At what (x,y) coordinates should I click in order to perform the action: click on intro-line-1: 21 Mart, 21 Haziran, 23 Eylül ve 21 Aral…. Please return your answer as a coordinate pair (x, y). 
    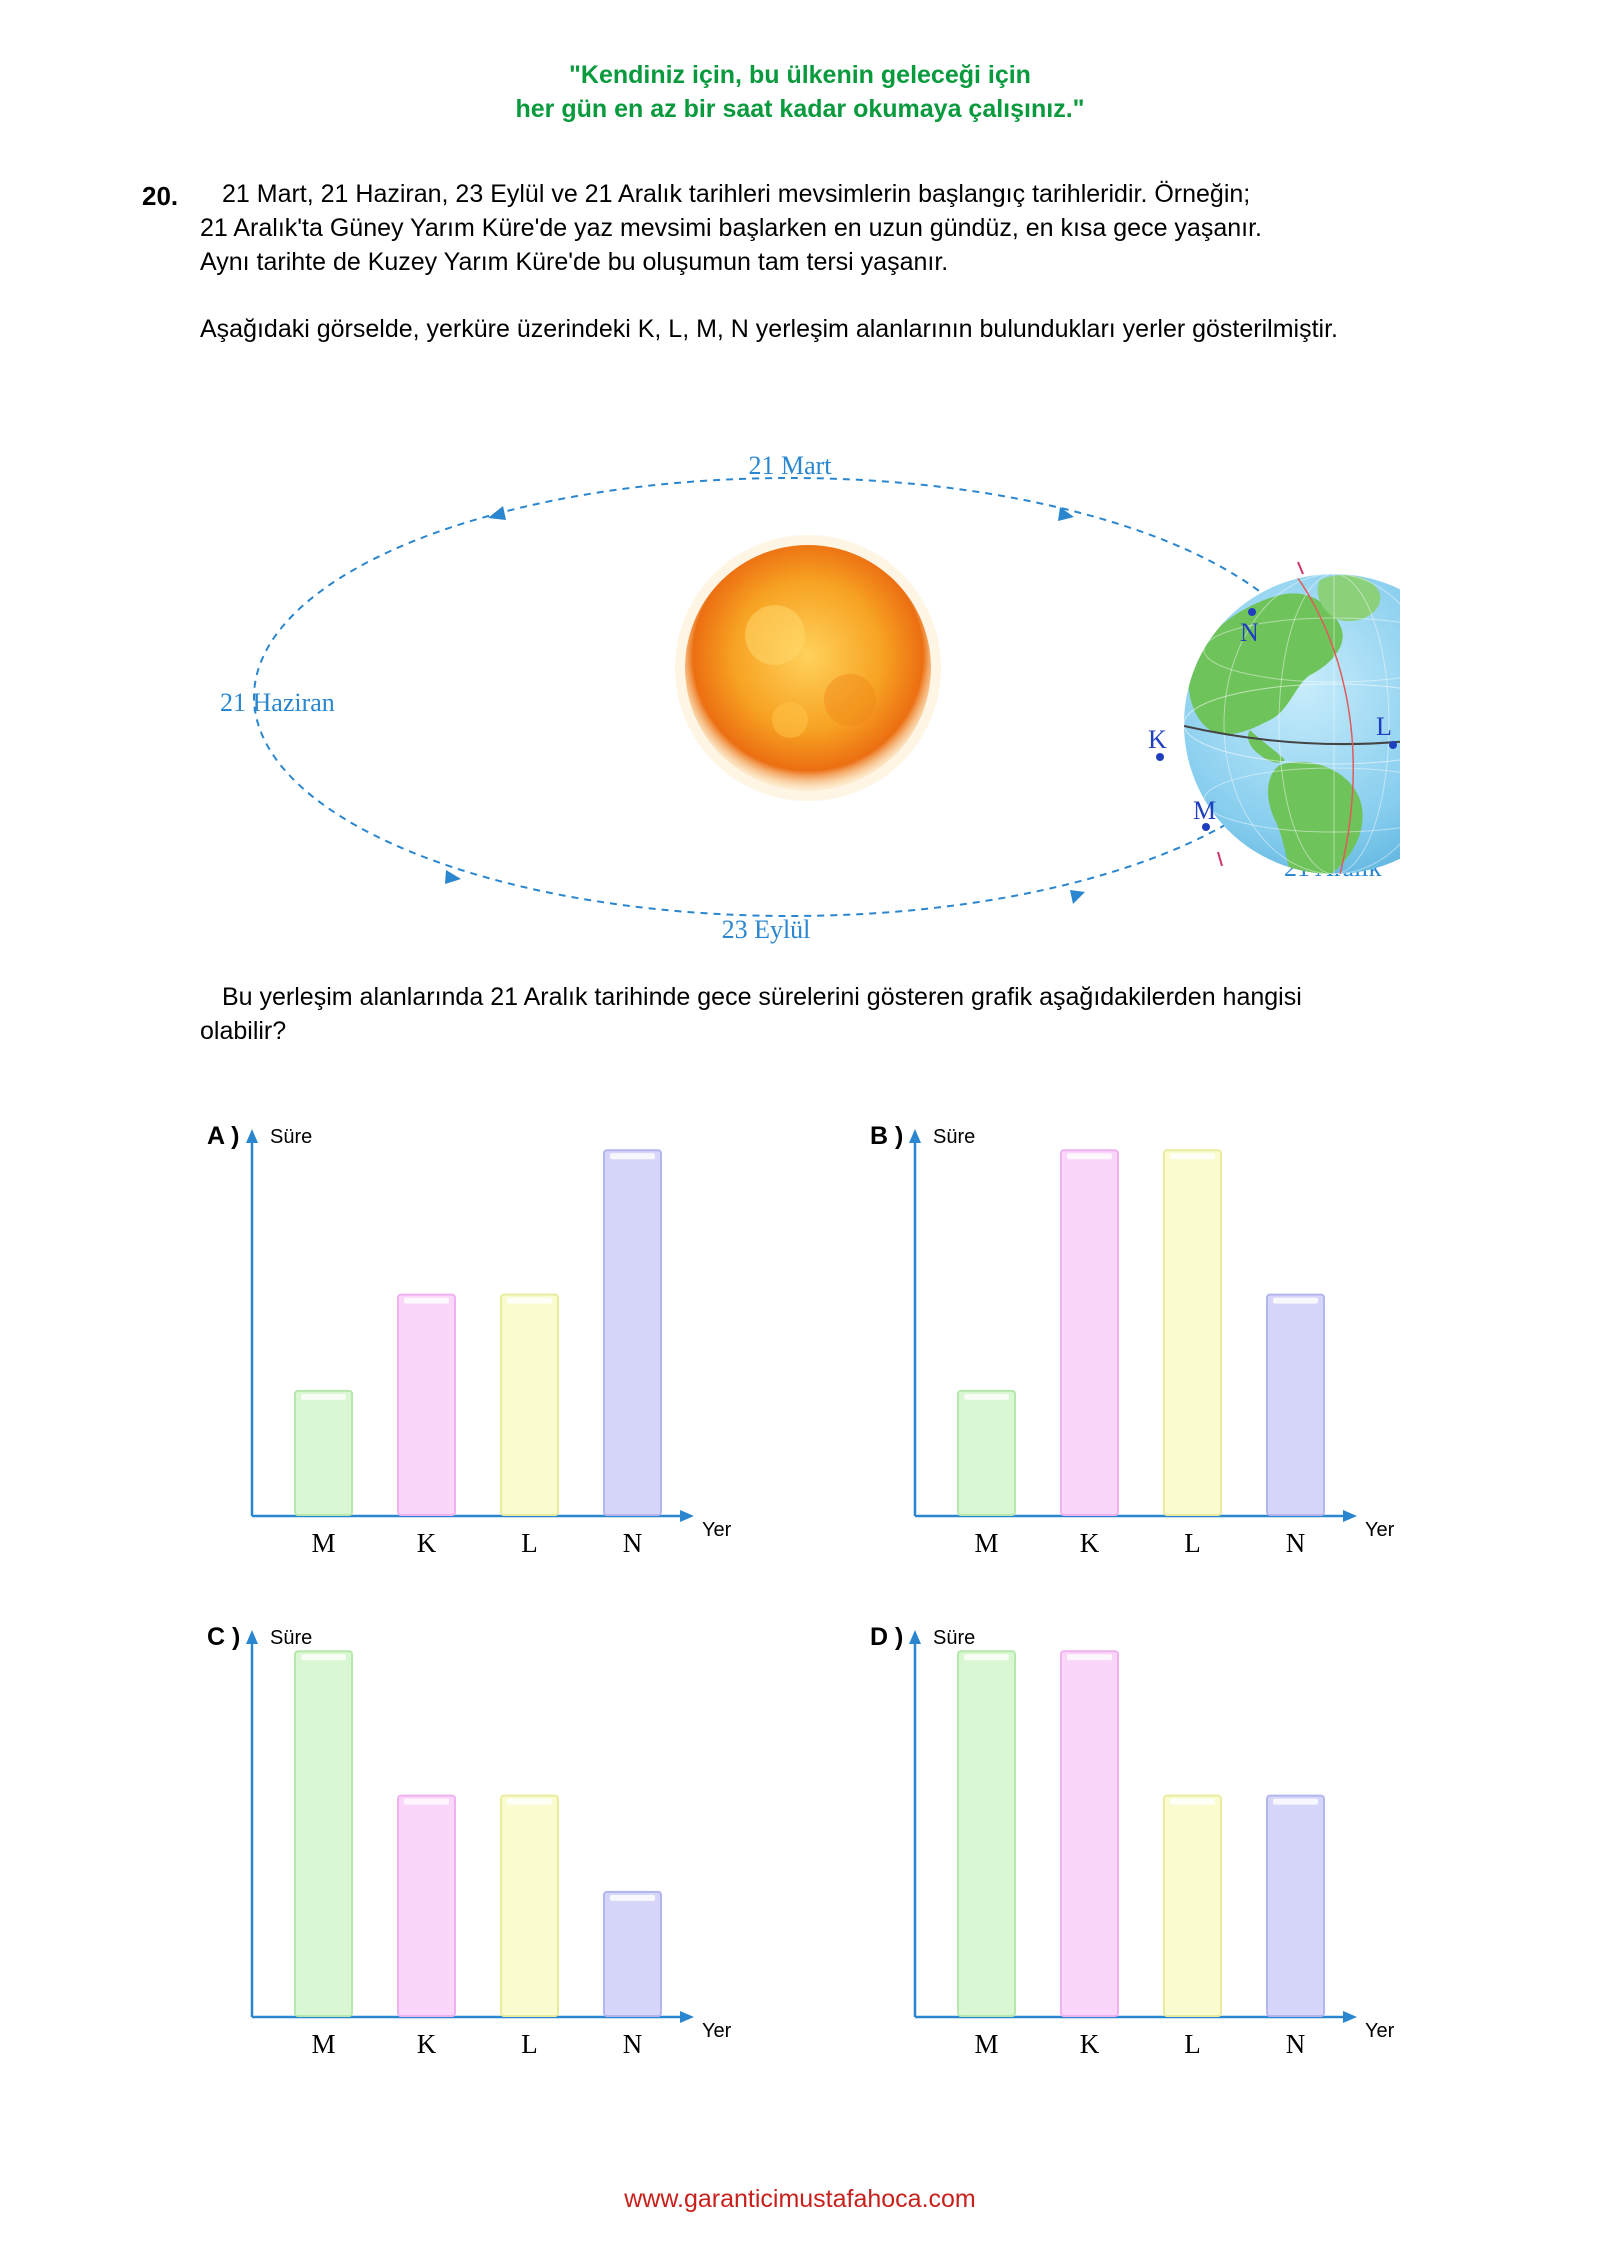
    Looking at the image, I should click on (736, 194).